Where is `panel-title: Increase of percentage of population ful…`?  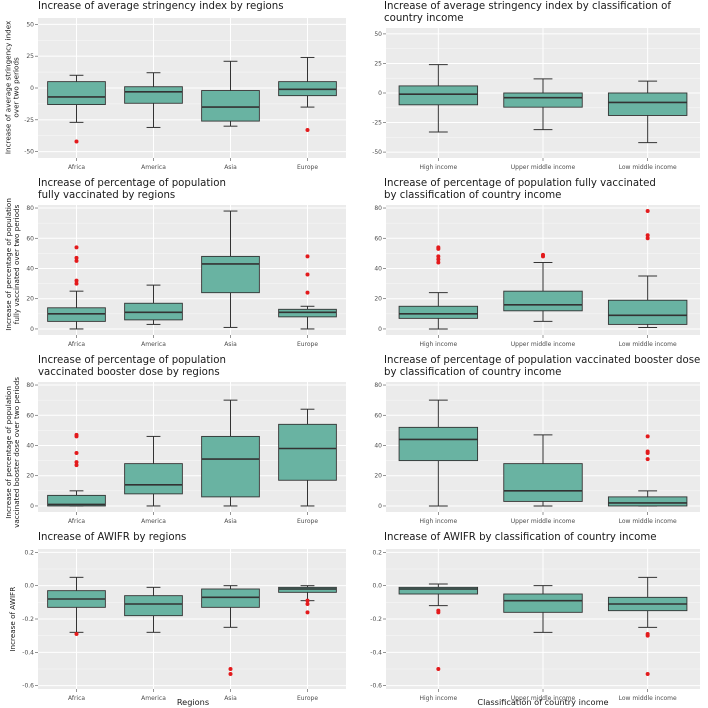 panel-title: Increase of percentage of population ful… is located at coordinates (132, 189).